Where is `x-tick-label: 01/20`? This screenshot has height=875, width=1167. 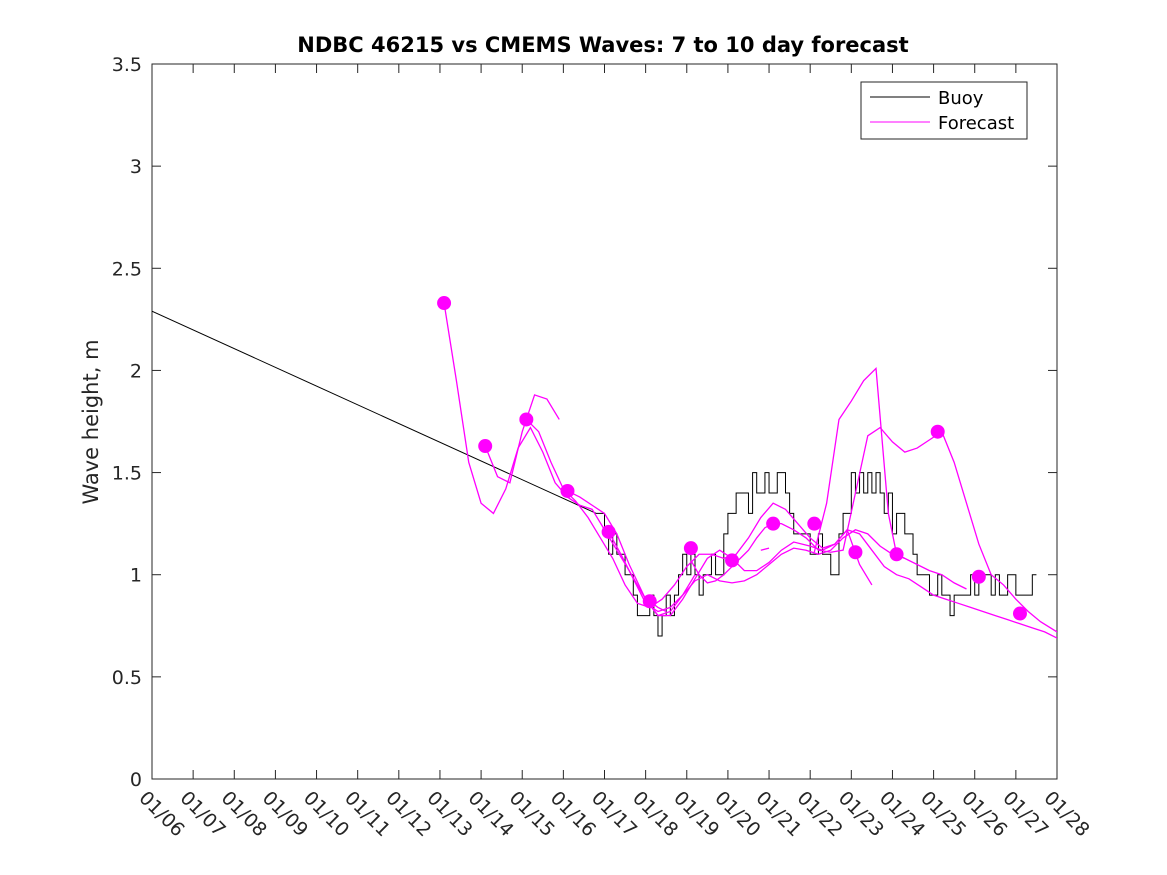
x-tick-label: 01/20 is located at coordinates (737, 814).